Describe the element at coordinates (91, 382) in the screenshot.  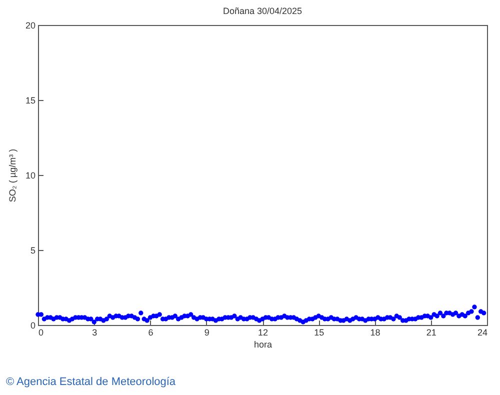
I see `text: © Agencia Estatal de Meteorología` at that location.